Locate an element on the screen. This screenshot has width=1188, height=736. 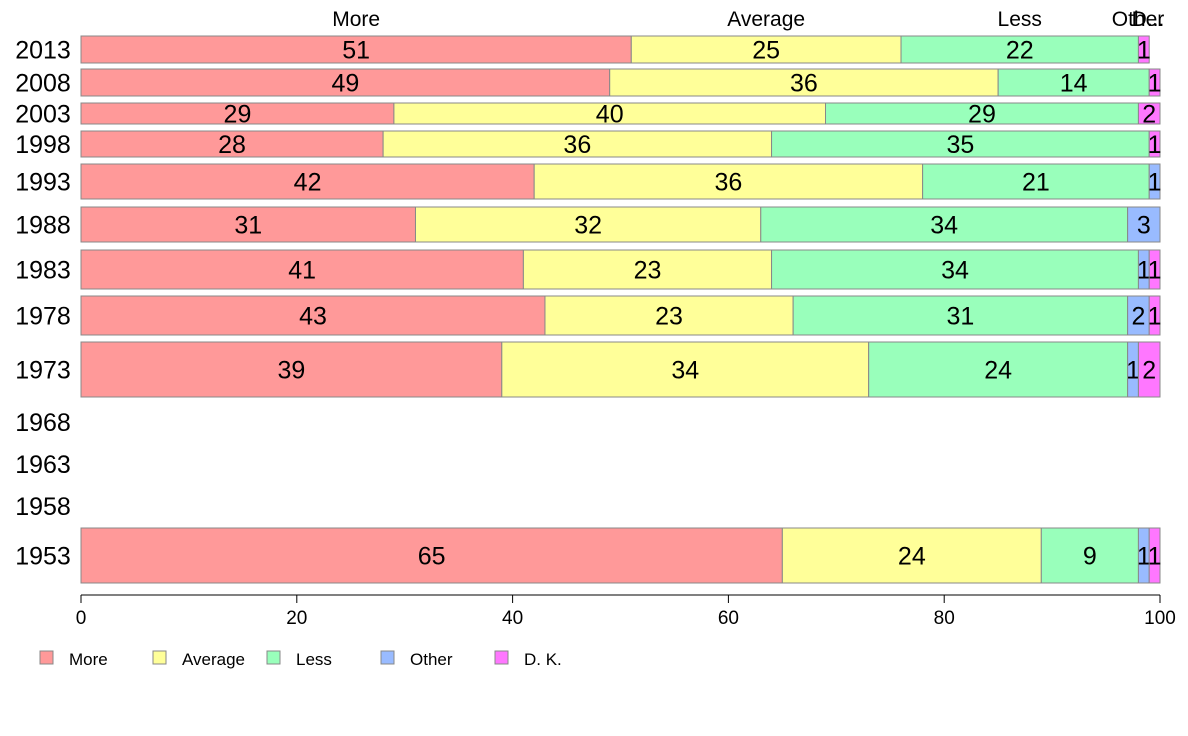
value-label-2003: 2 is located at coordinates (1149, 115).